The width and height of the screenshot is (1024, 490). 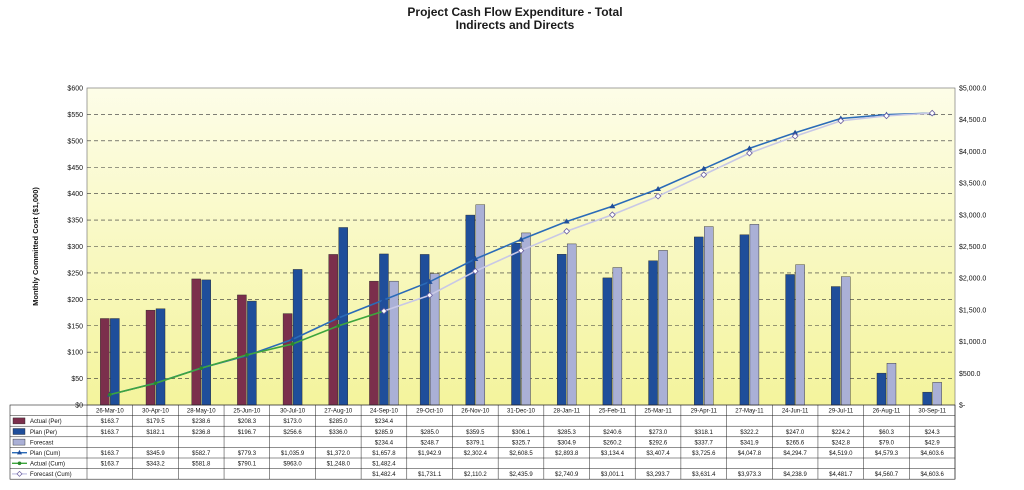 What do you see at coordinates (384, 443) in the screenshot?
I see `data-label: $234.4` at bounding box center [384, 443].